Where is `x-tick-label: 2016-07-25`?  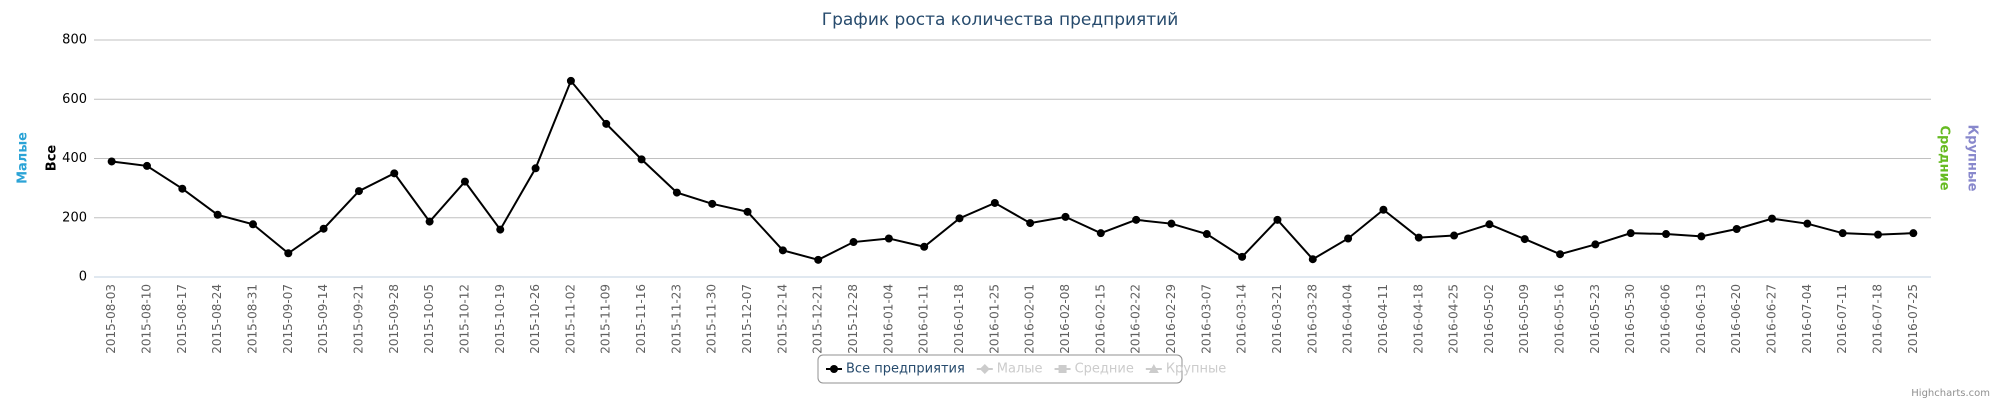 x-tick-label: 2016-07-25 is located at coordinates (1913, 319).